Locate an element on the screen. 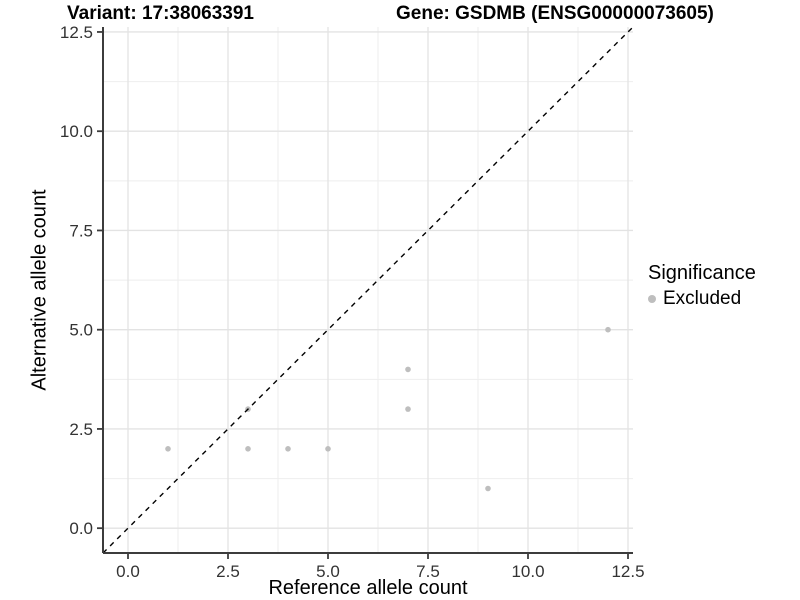 The image size is (800, 600). legend-item-label: Excluded is located at coordinates (702, 298).